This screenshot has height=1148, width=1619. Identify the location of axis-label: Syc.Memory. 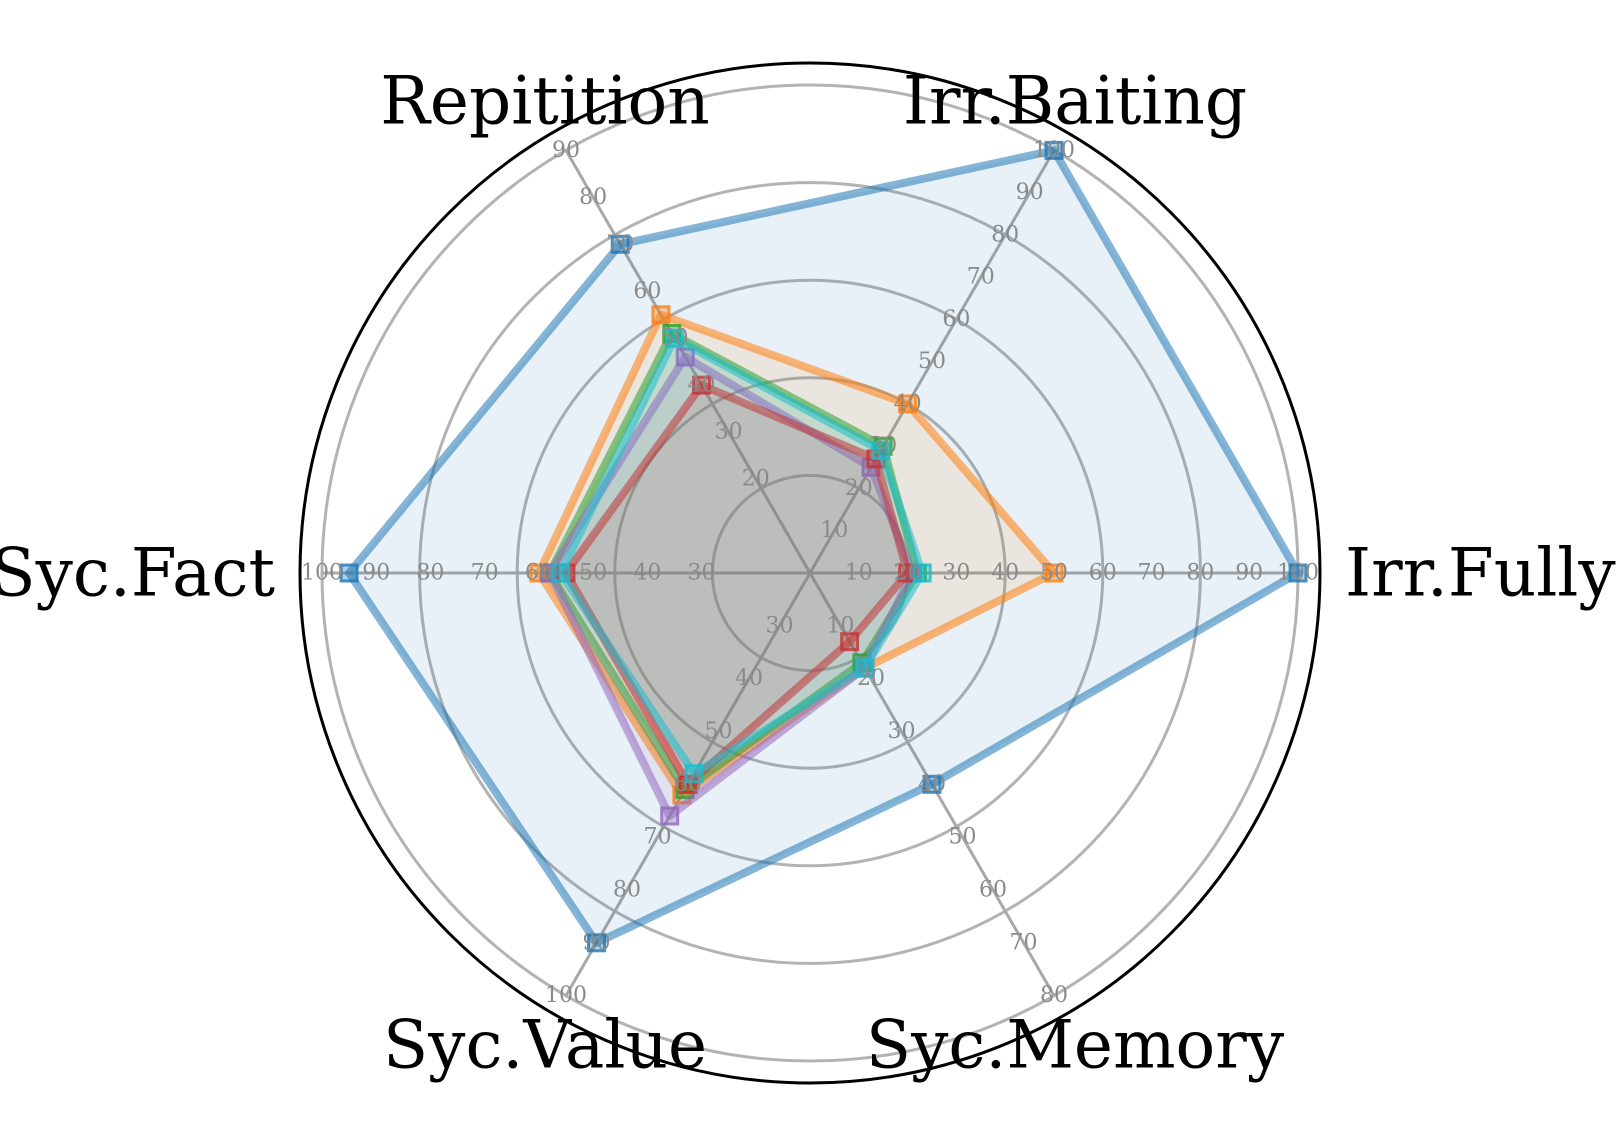
(1075, 1044).